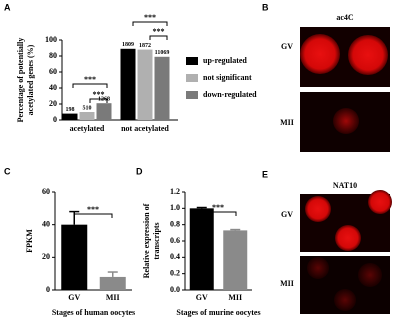  What do you see at coordinates (145, 46) in the screenshot?
I see `count-label: 1872` at bounding box center [145, 46].